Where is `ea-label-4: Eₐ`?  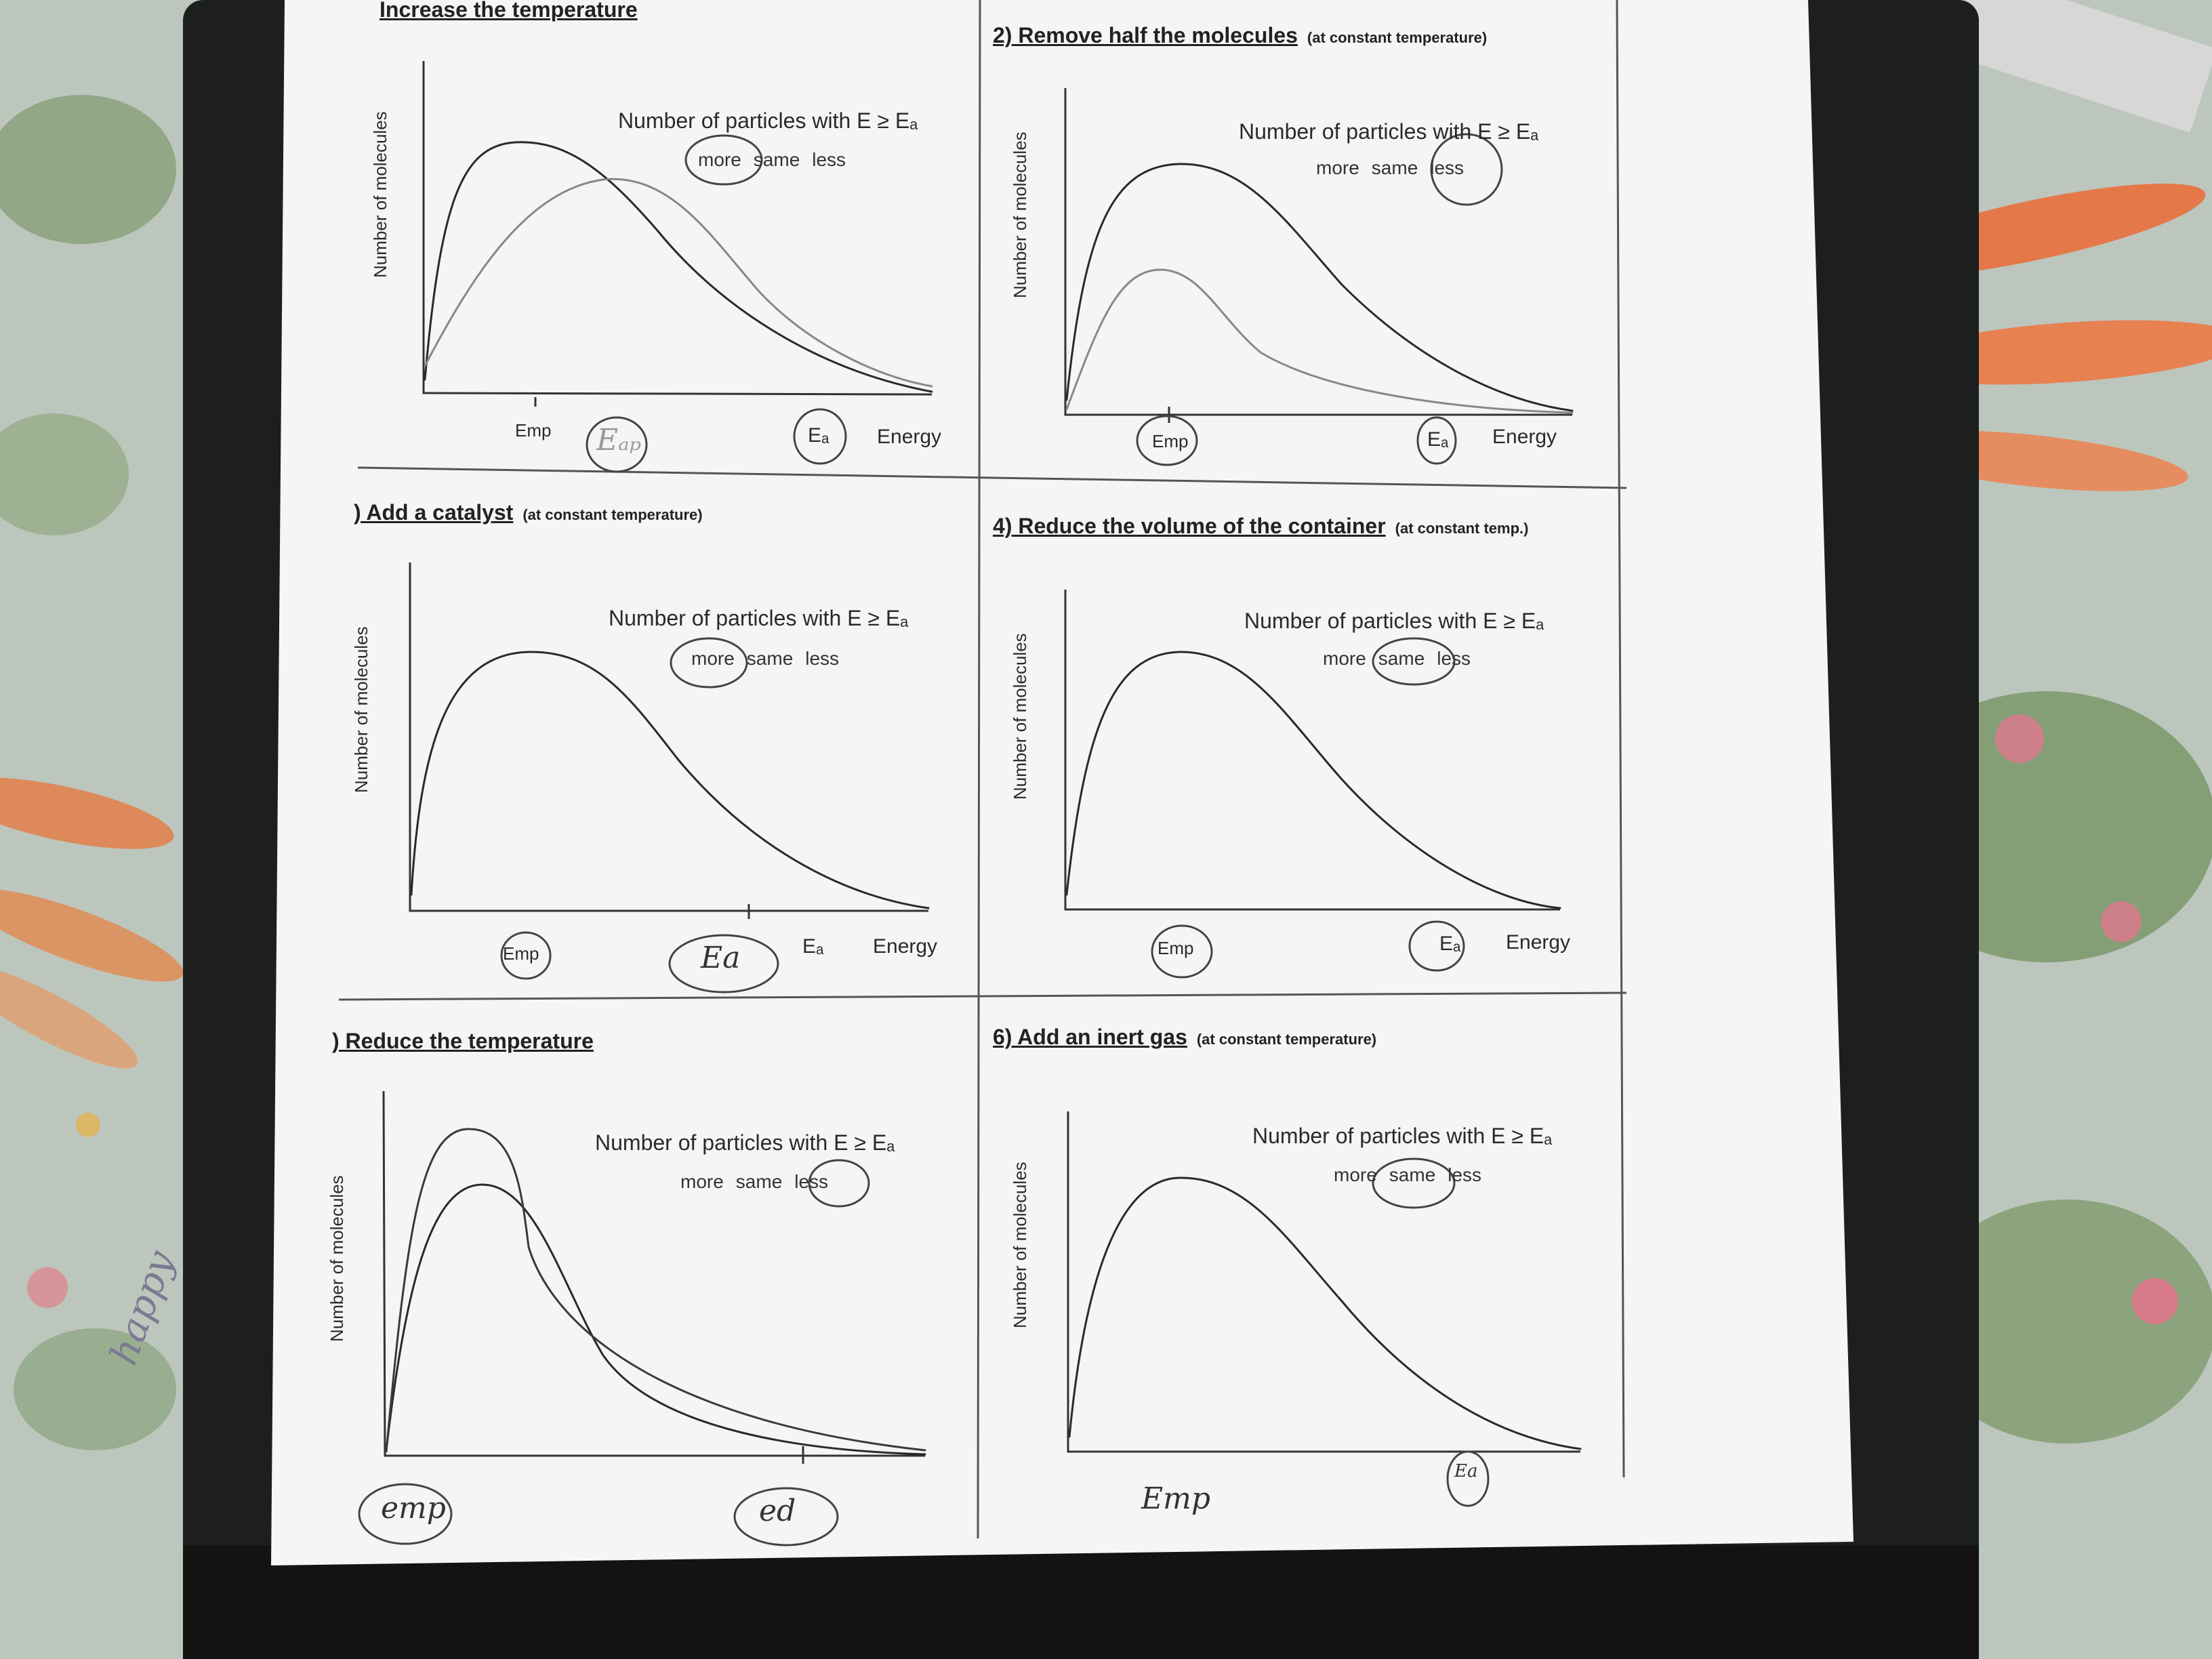 ea-label-4: Eₐ is located at coordinates (1450, 944).